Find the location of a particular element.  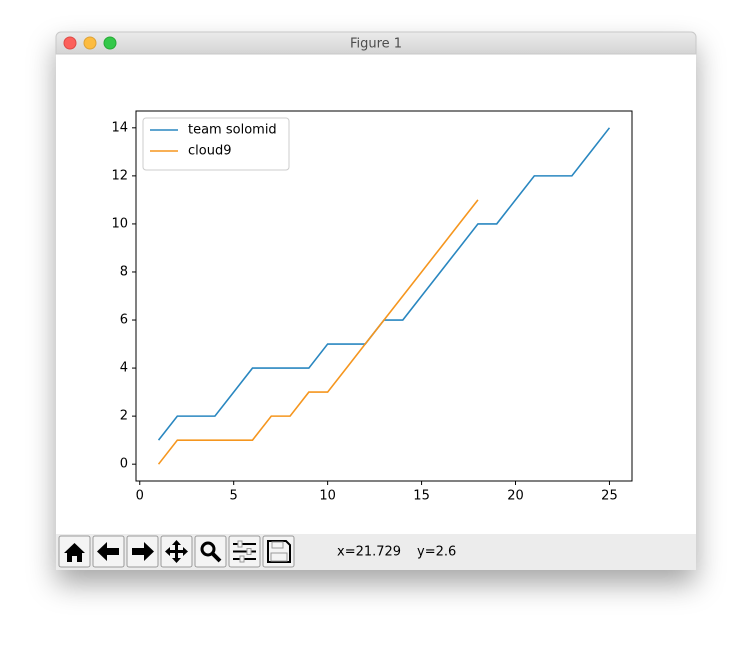

x-tick-label: 25 is located at coordinates (609, 496).